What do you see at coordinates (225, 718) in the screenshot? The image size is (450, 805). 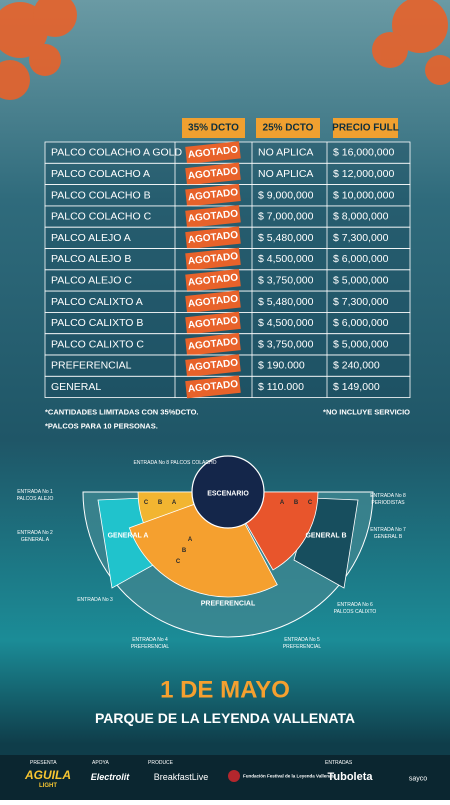 I see `event-venue: PARQUE DE LA LEYENDA VALLENATA` at bounding box center [225, 718].